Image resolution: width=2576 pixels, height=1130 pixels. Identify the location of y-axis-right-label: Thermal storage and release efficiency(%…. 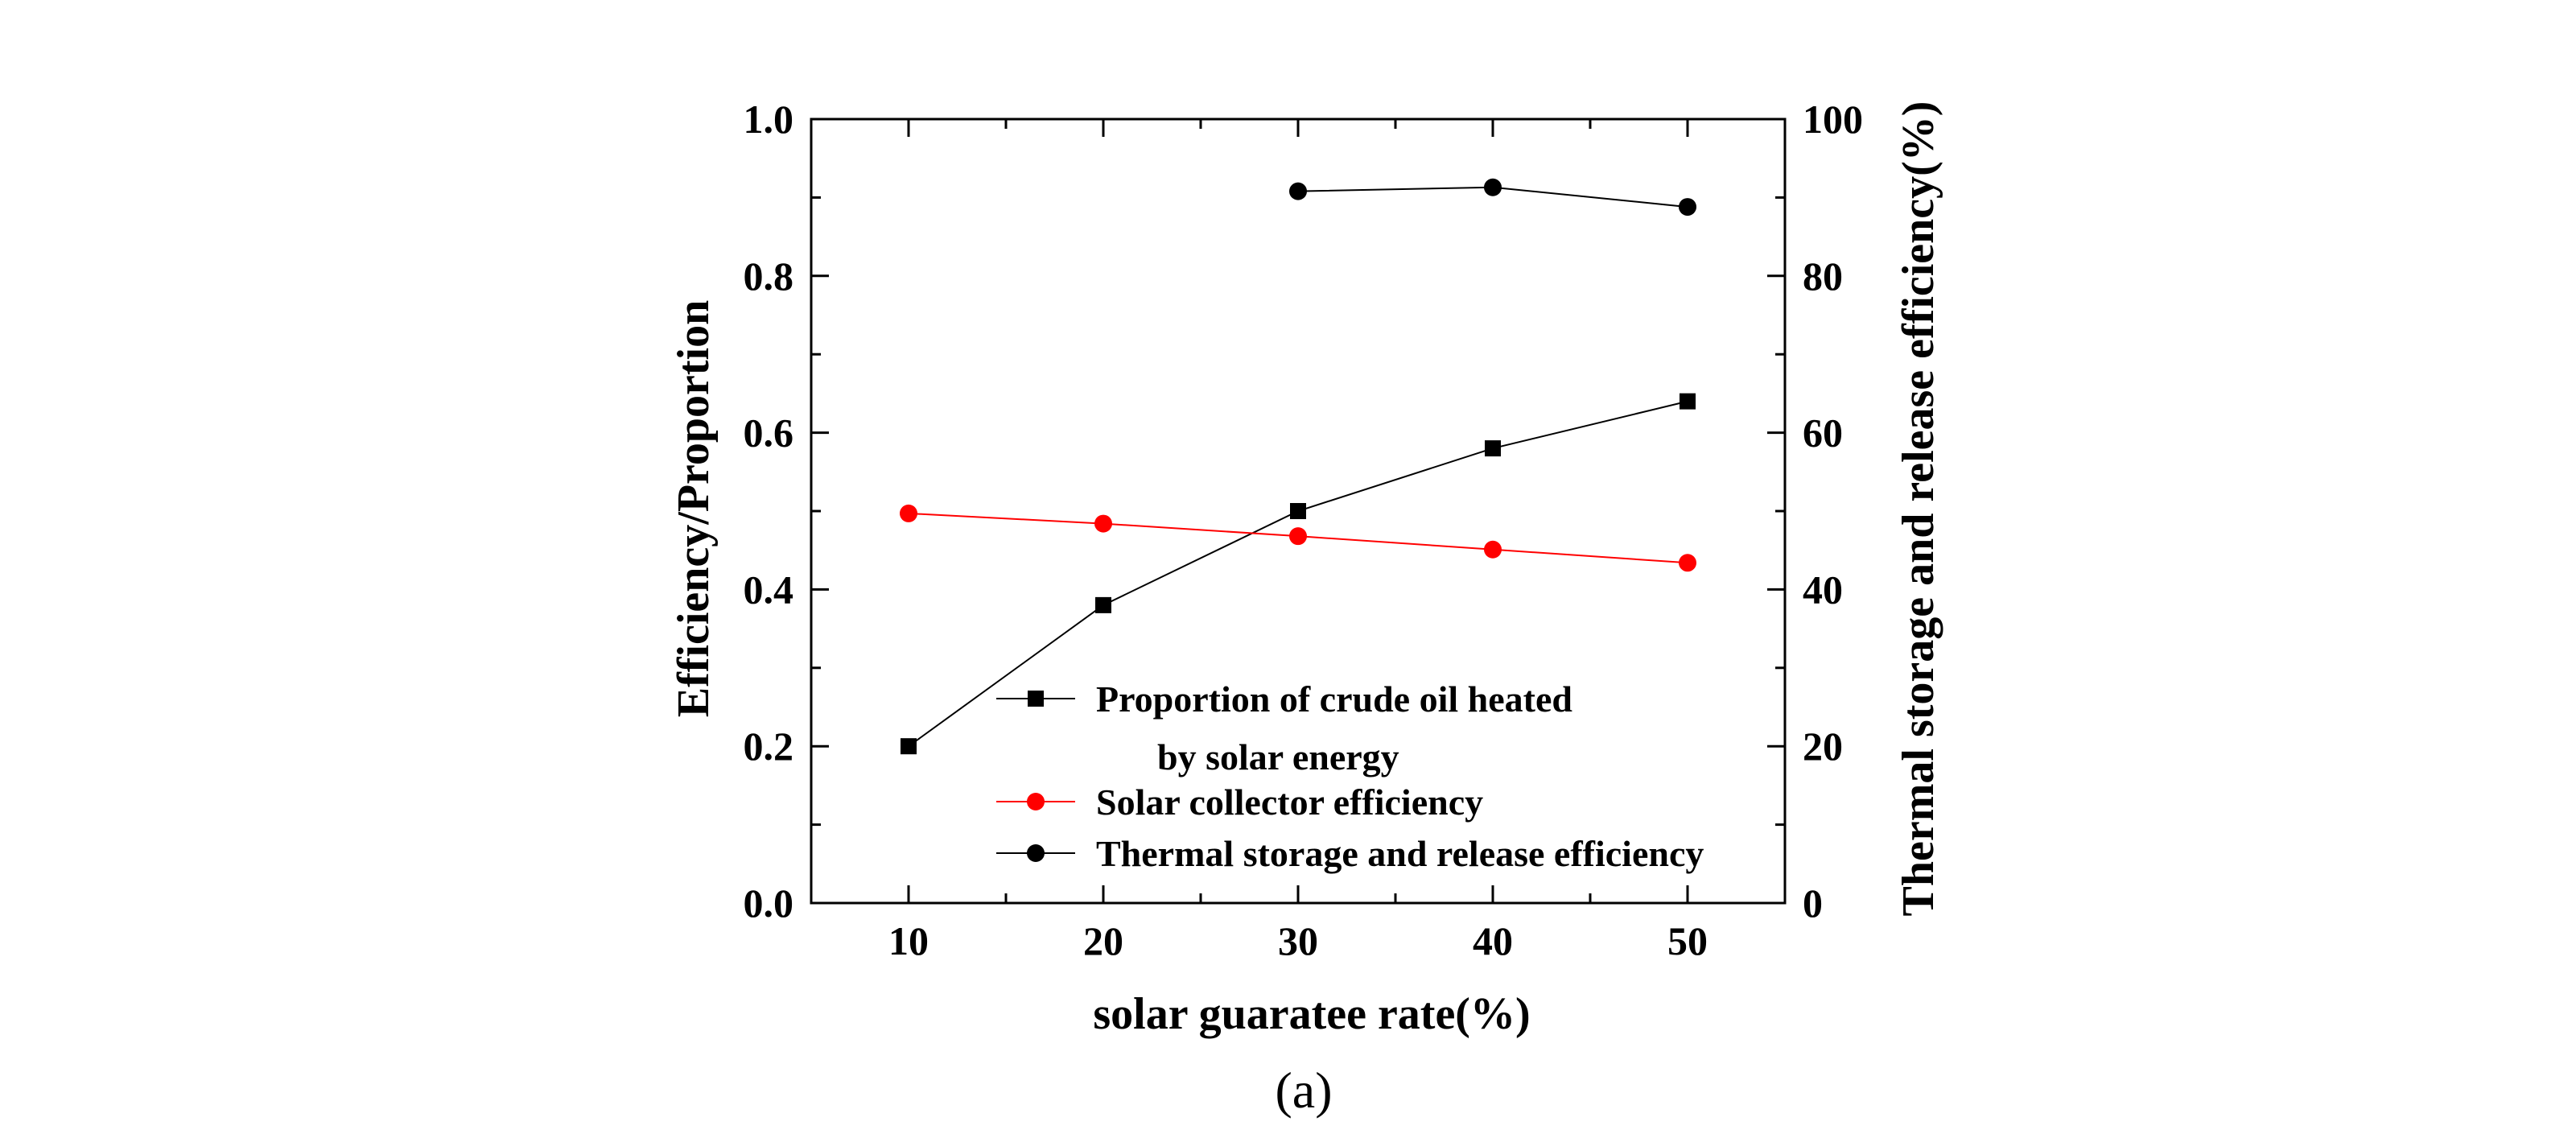
(1918, 509).